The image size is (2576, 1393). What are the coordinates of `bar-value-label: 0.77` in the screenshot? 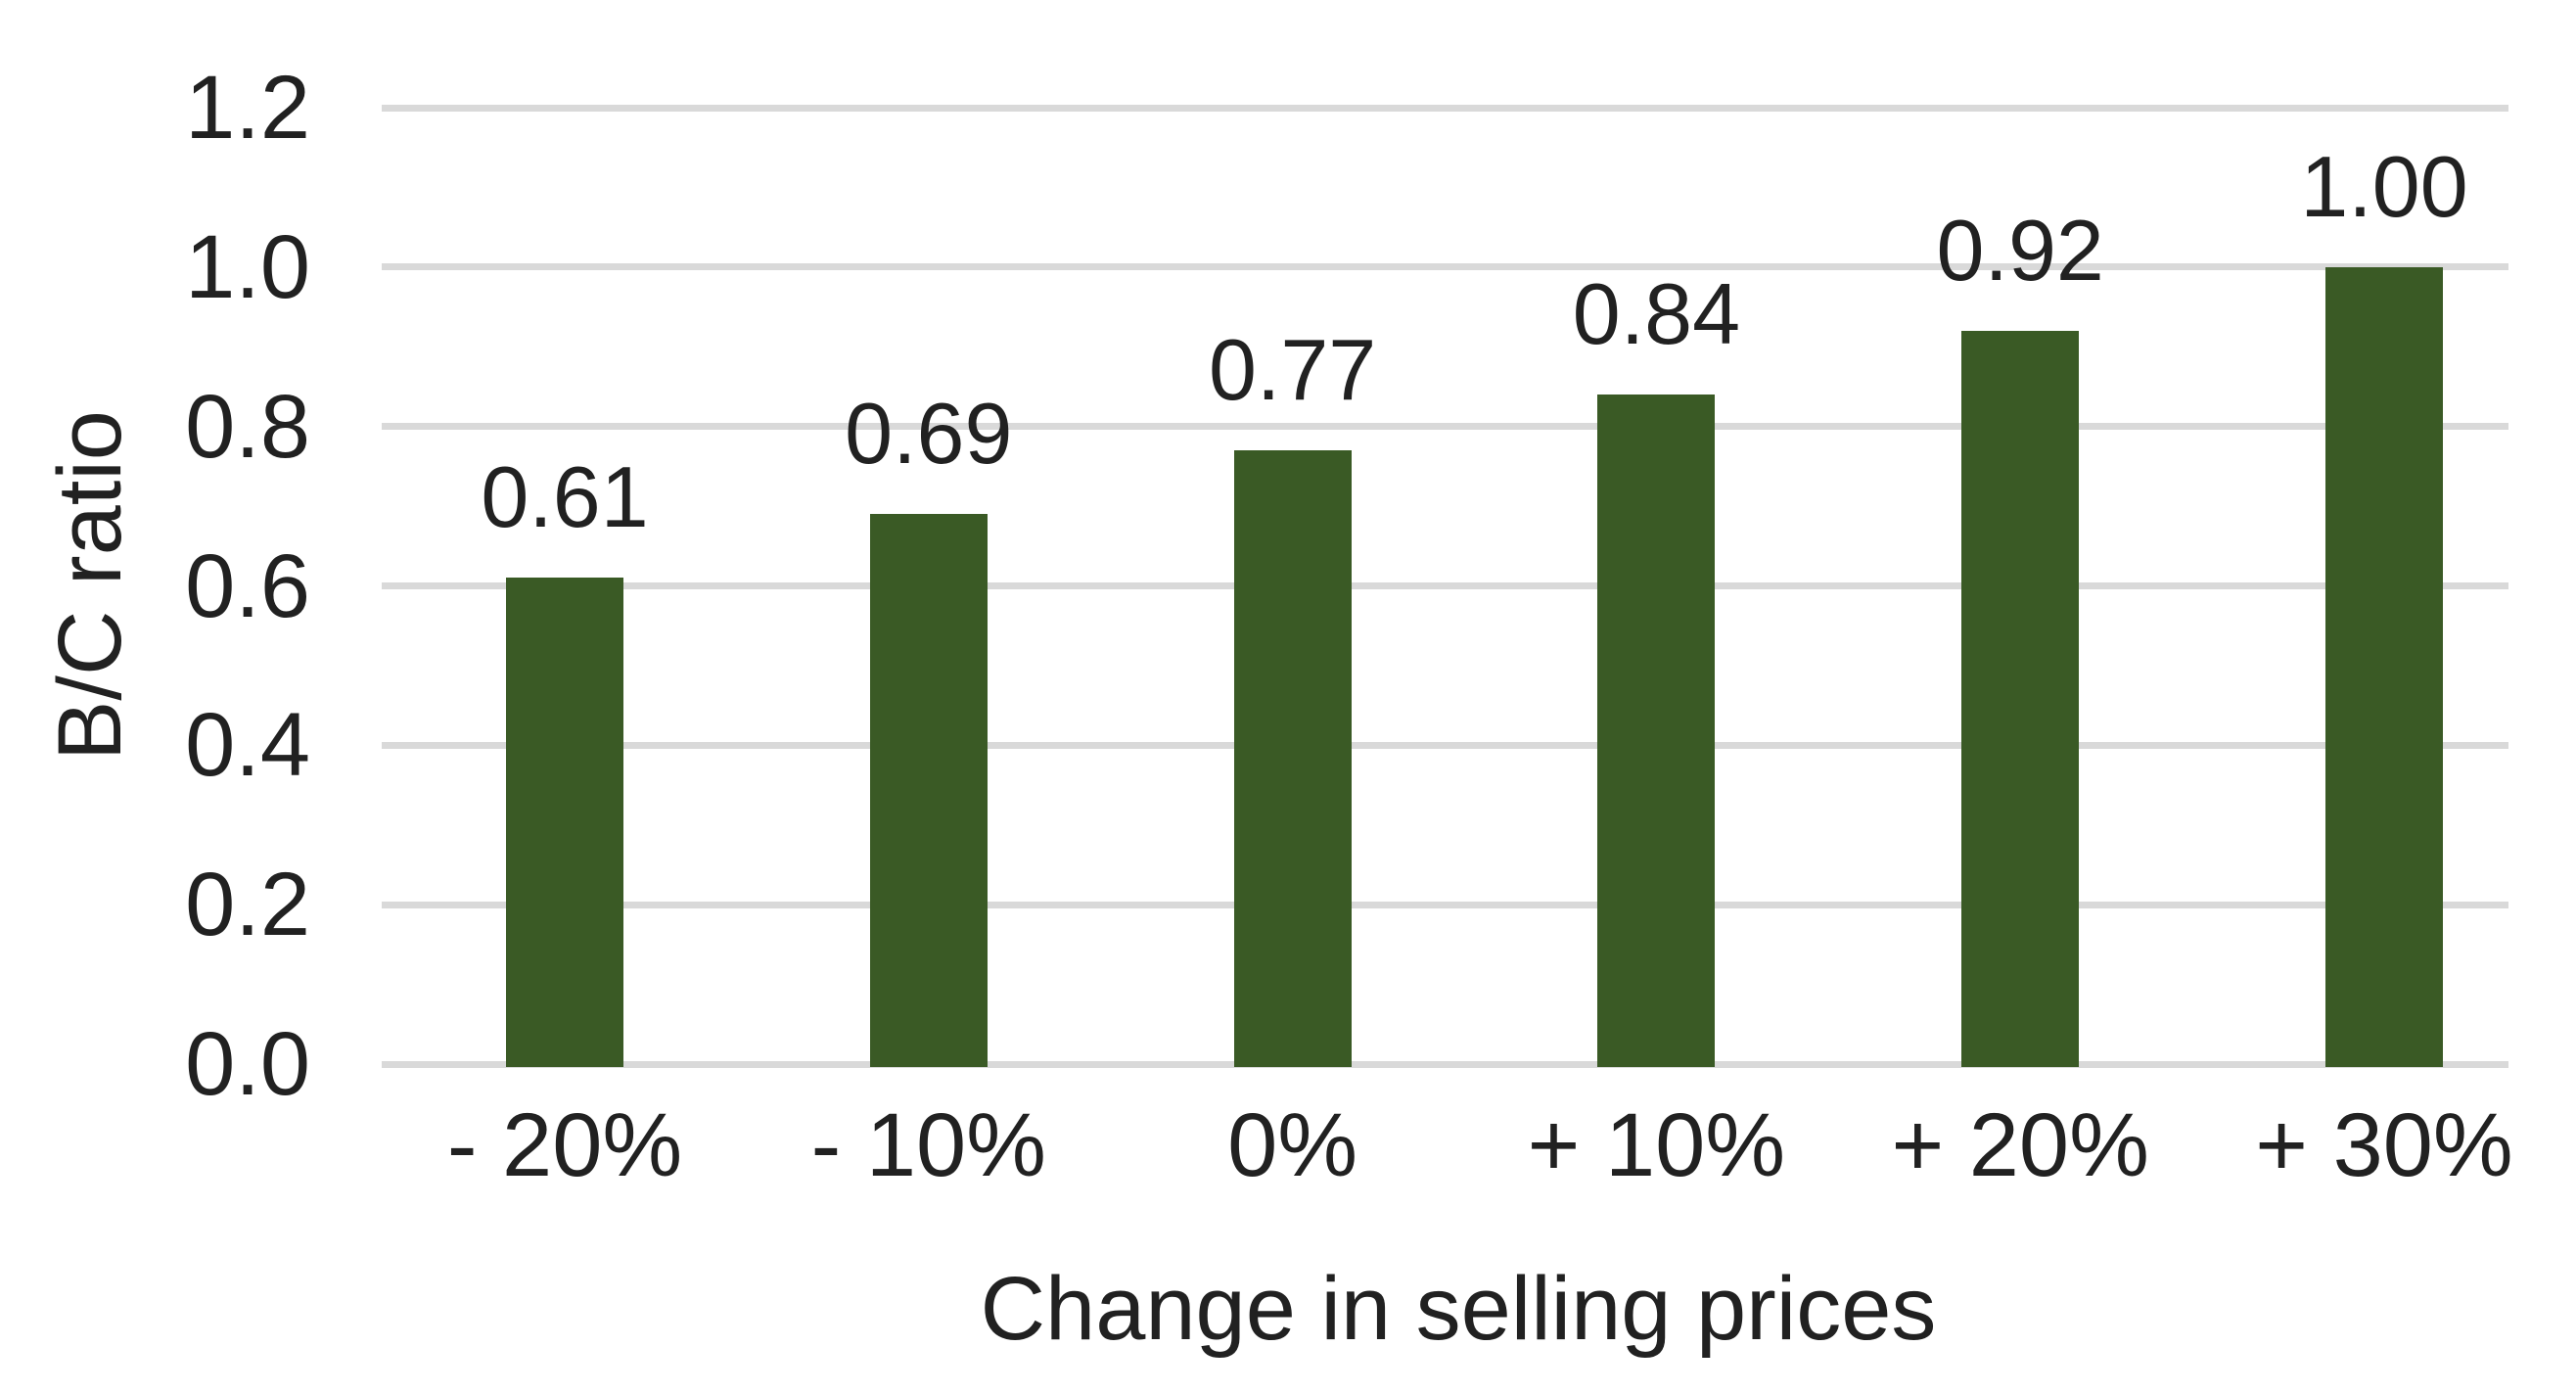 It's located at (1293, 370).